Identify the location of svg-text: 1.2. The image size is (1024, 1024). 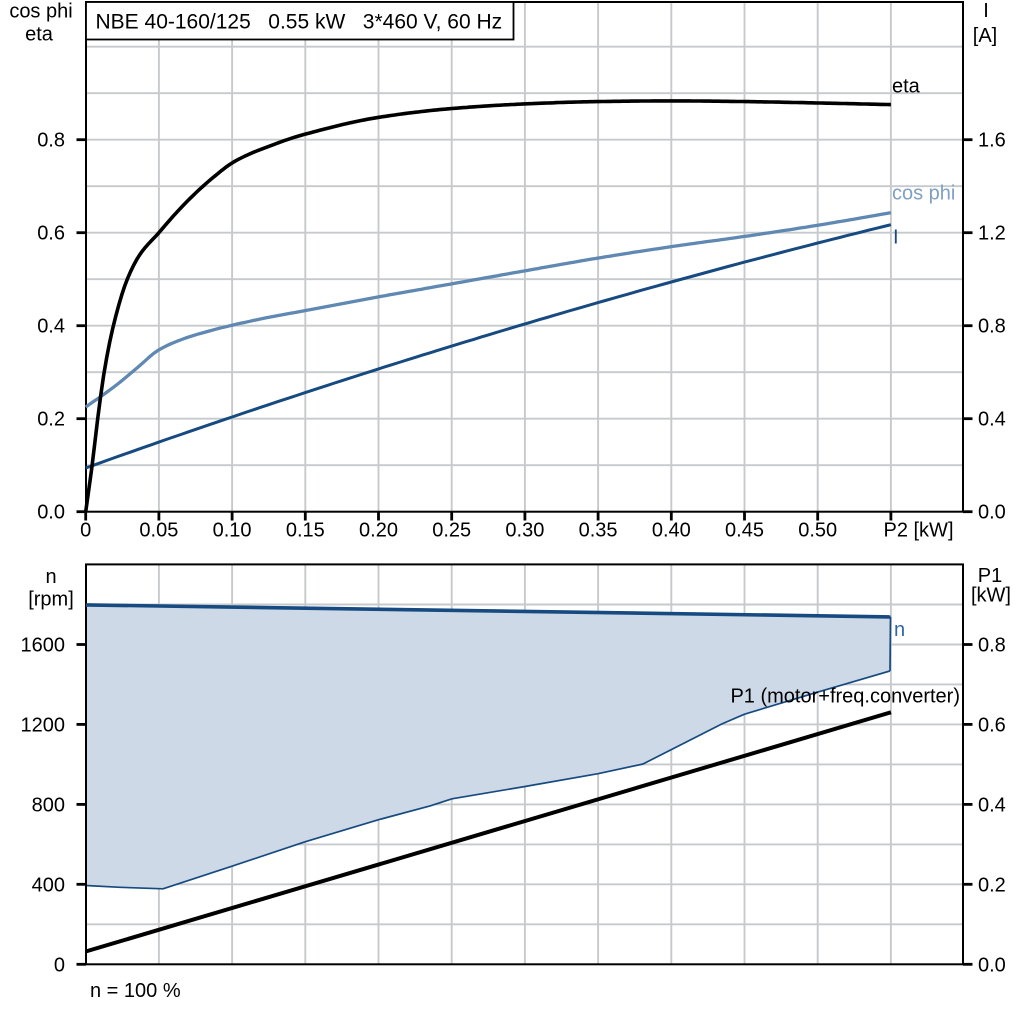
(992, 234).